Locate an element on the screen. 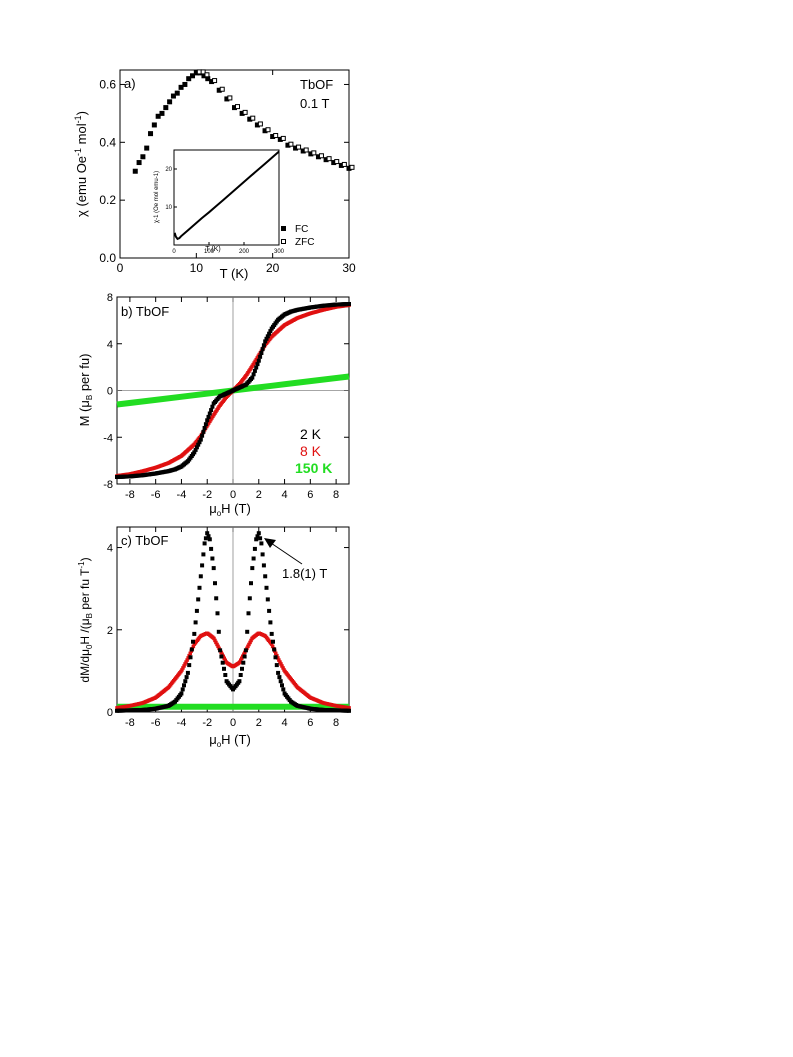  panel-c-ytick-label: 0 is located at coordinates (110, 713).